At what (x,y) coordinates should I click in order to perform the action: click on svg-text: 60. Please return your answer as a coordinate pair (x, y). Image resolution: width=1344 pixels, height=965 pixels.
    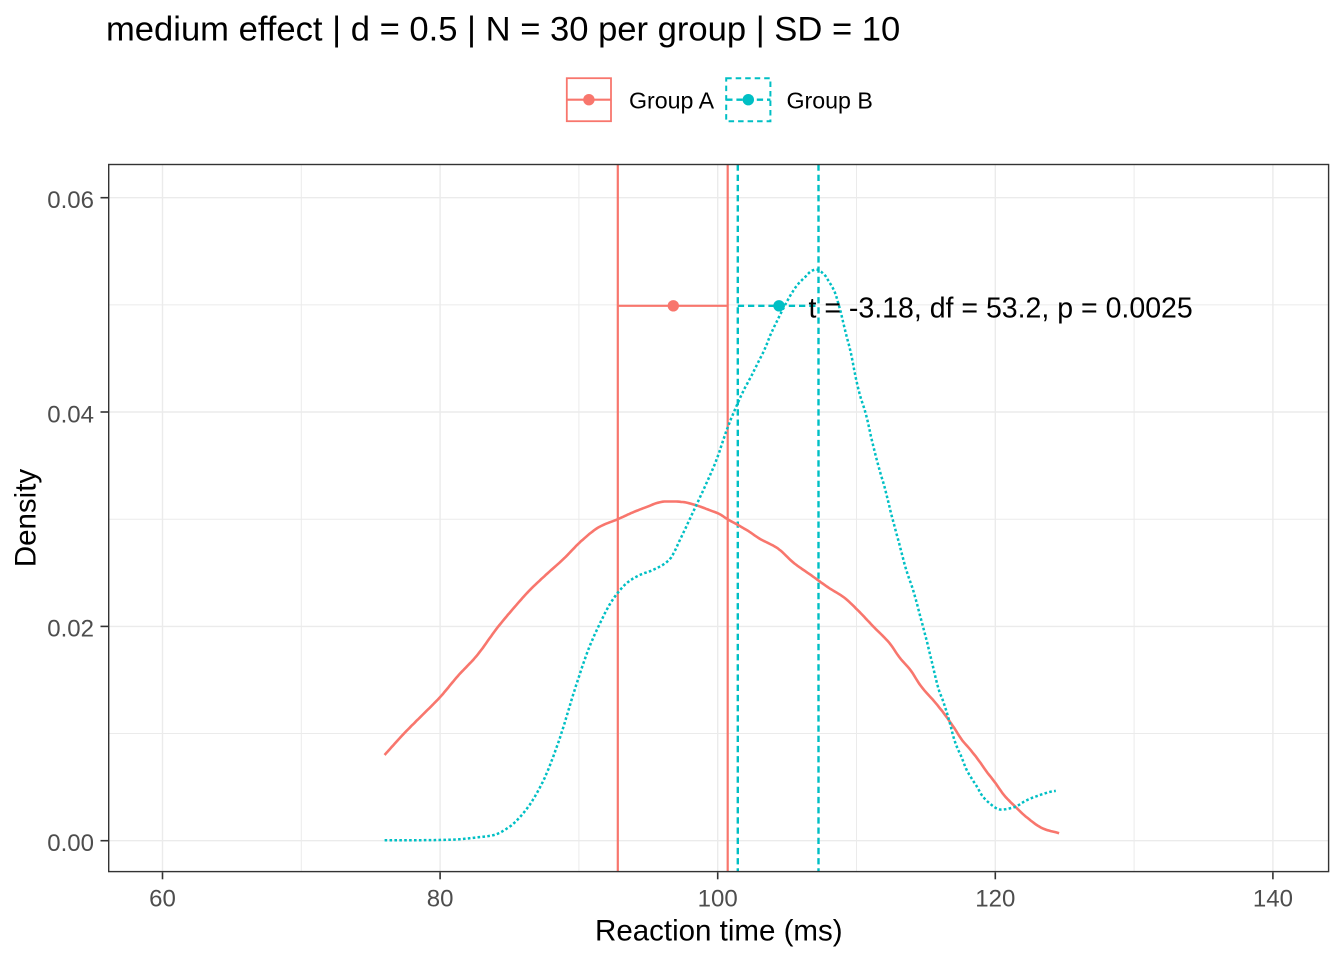
    Looking at the image, I should click on (162, 898).